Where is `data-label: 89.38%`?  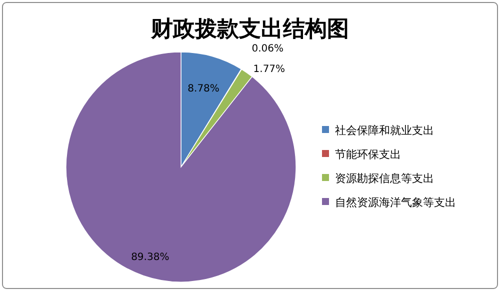
data-label: 89.38% is located at coordinates (150, 258).